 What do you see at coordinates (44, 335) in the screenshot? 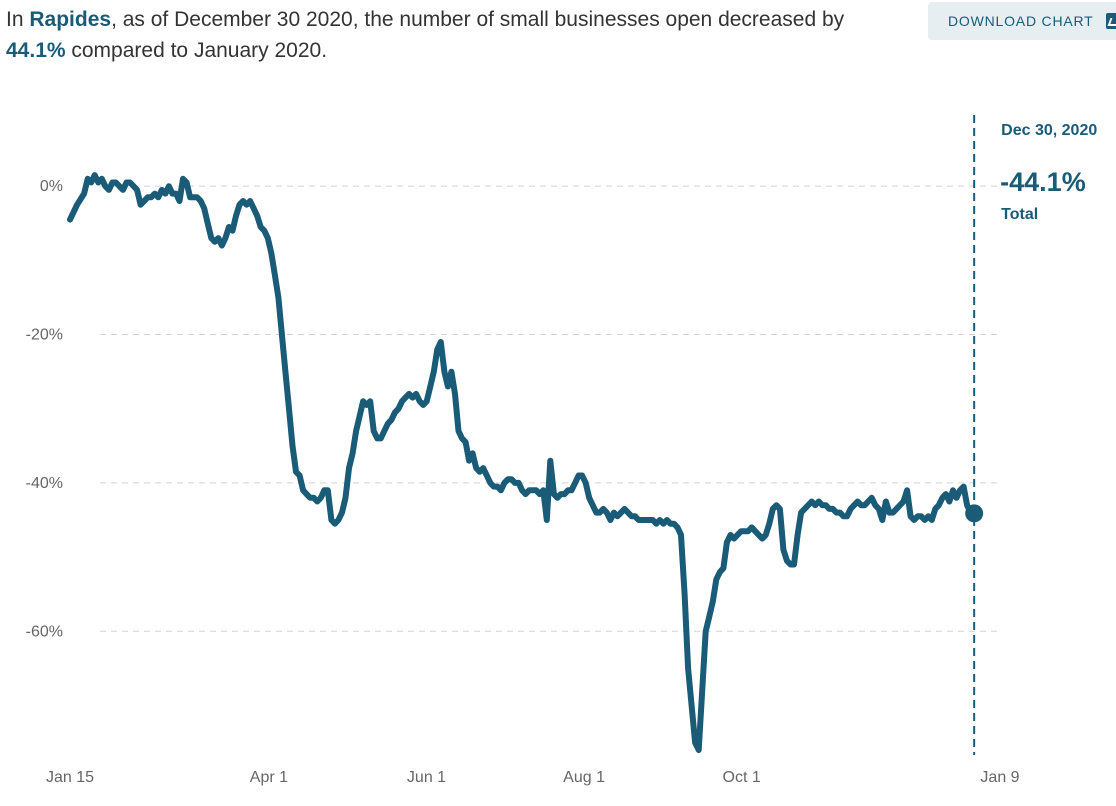
I see `y-tick-label: -20%` at bounding box center [44, 335].